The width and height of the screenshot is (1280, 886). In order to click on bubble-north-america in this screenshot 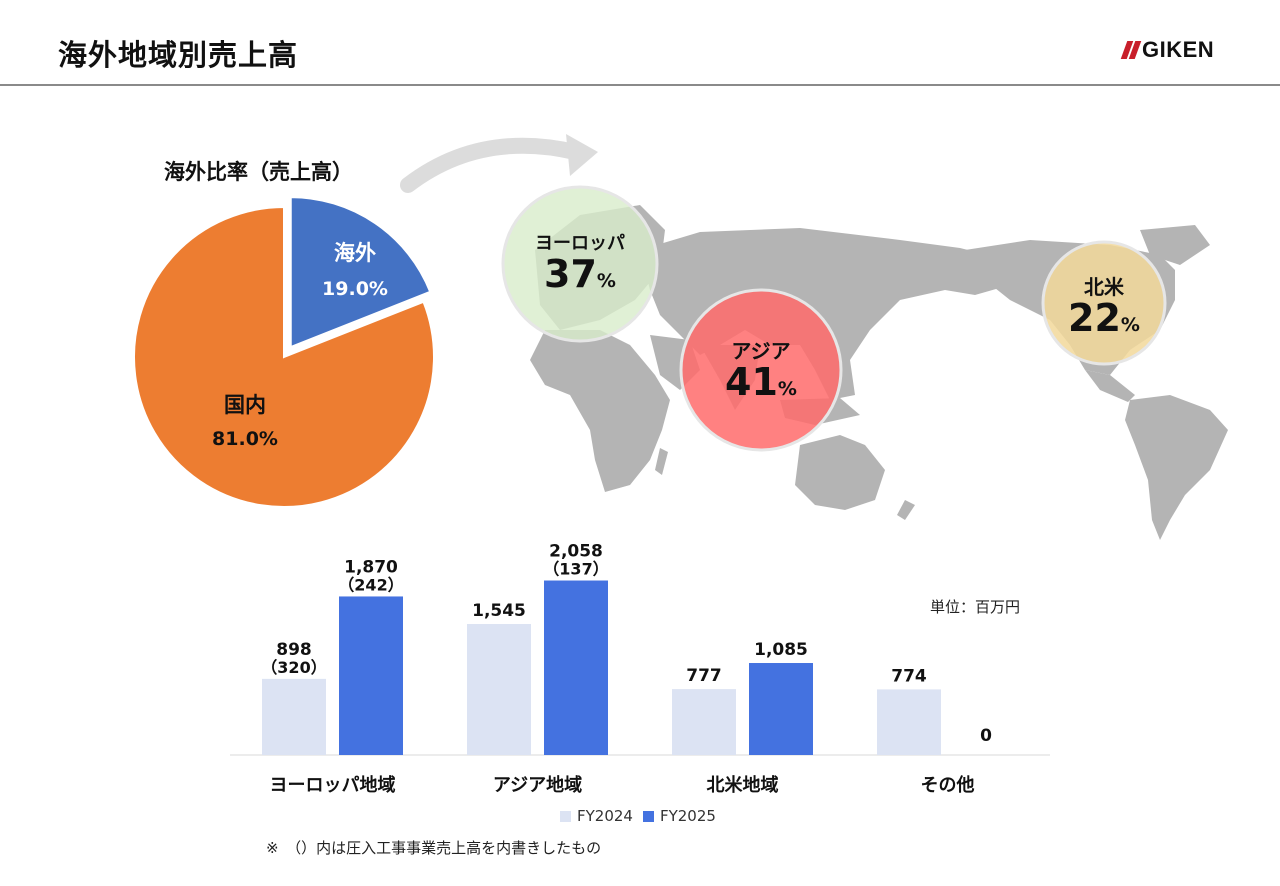, I will do `click(1104, 303)`.